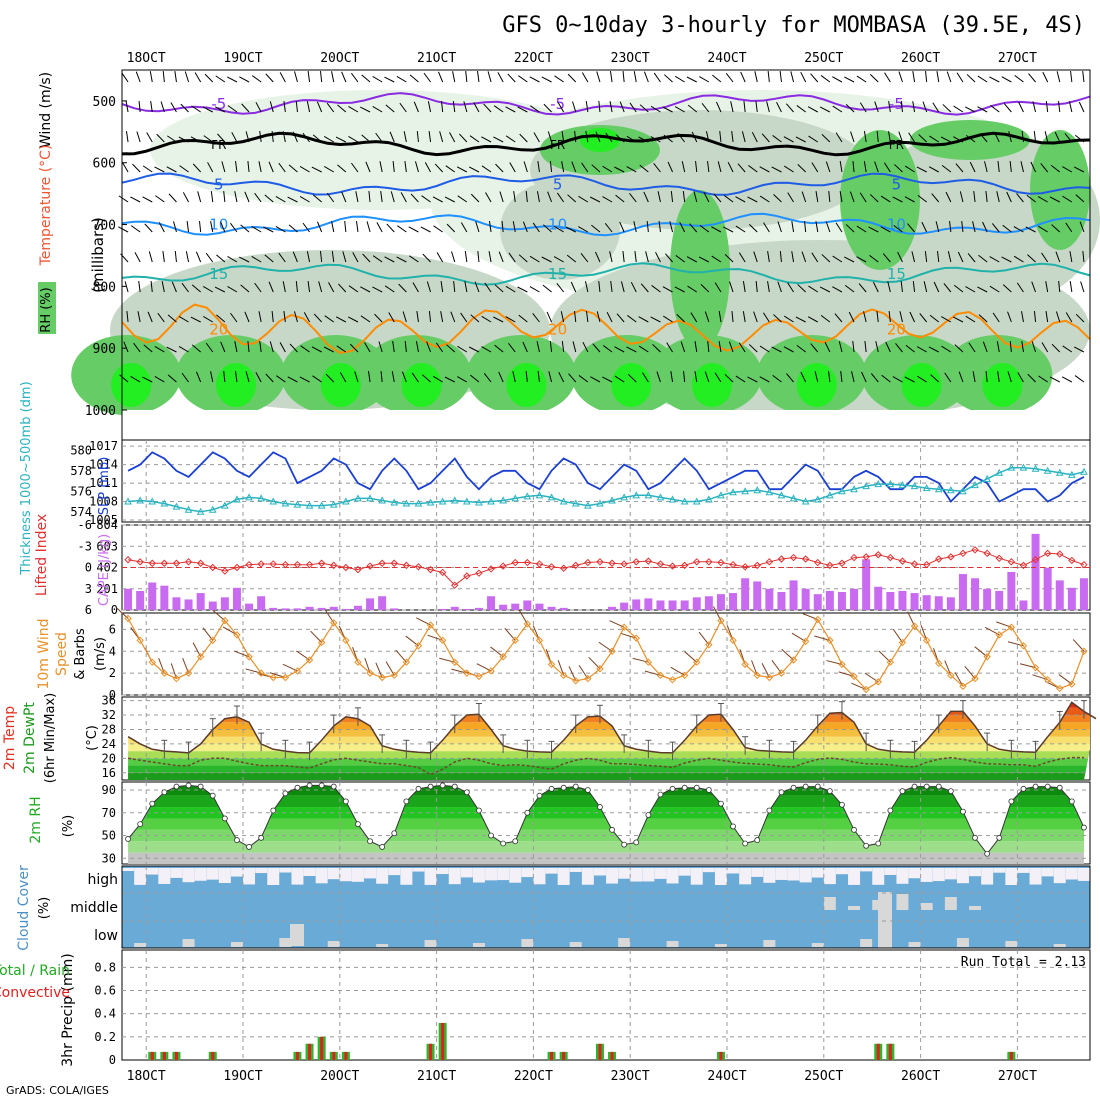  What do you see at coordinates (1059, 945) in the screenshot?
I see `low-cloud-bar` at bounding box center [1059, 945].